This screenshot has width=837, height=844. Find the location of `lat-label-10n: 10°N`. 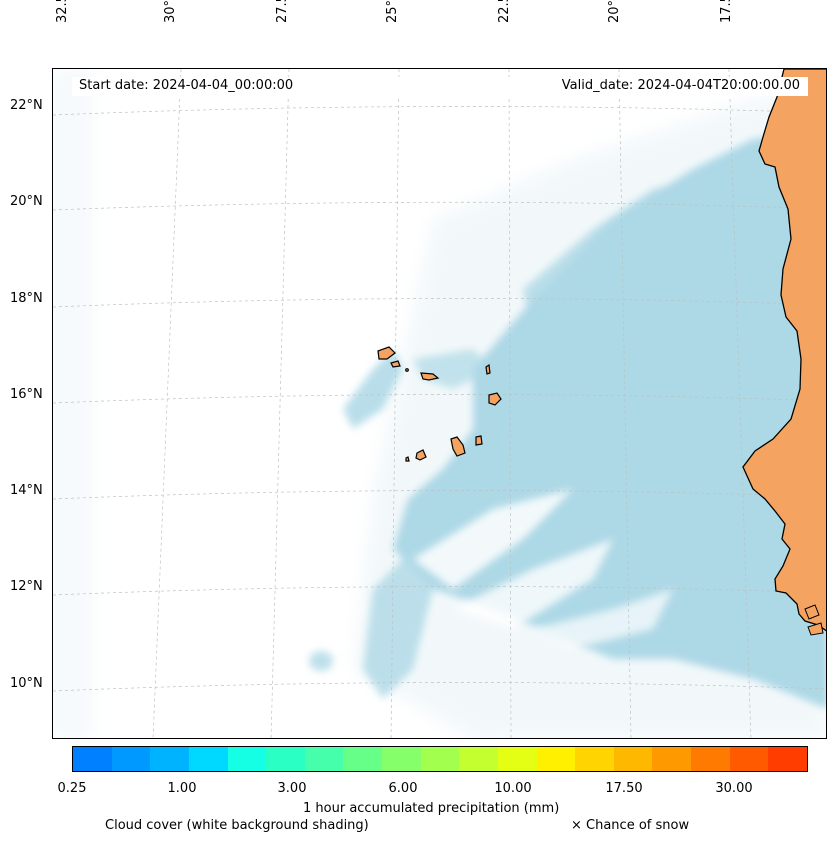

lat-label-10n: 10°N is located at coordinates (26, 683).